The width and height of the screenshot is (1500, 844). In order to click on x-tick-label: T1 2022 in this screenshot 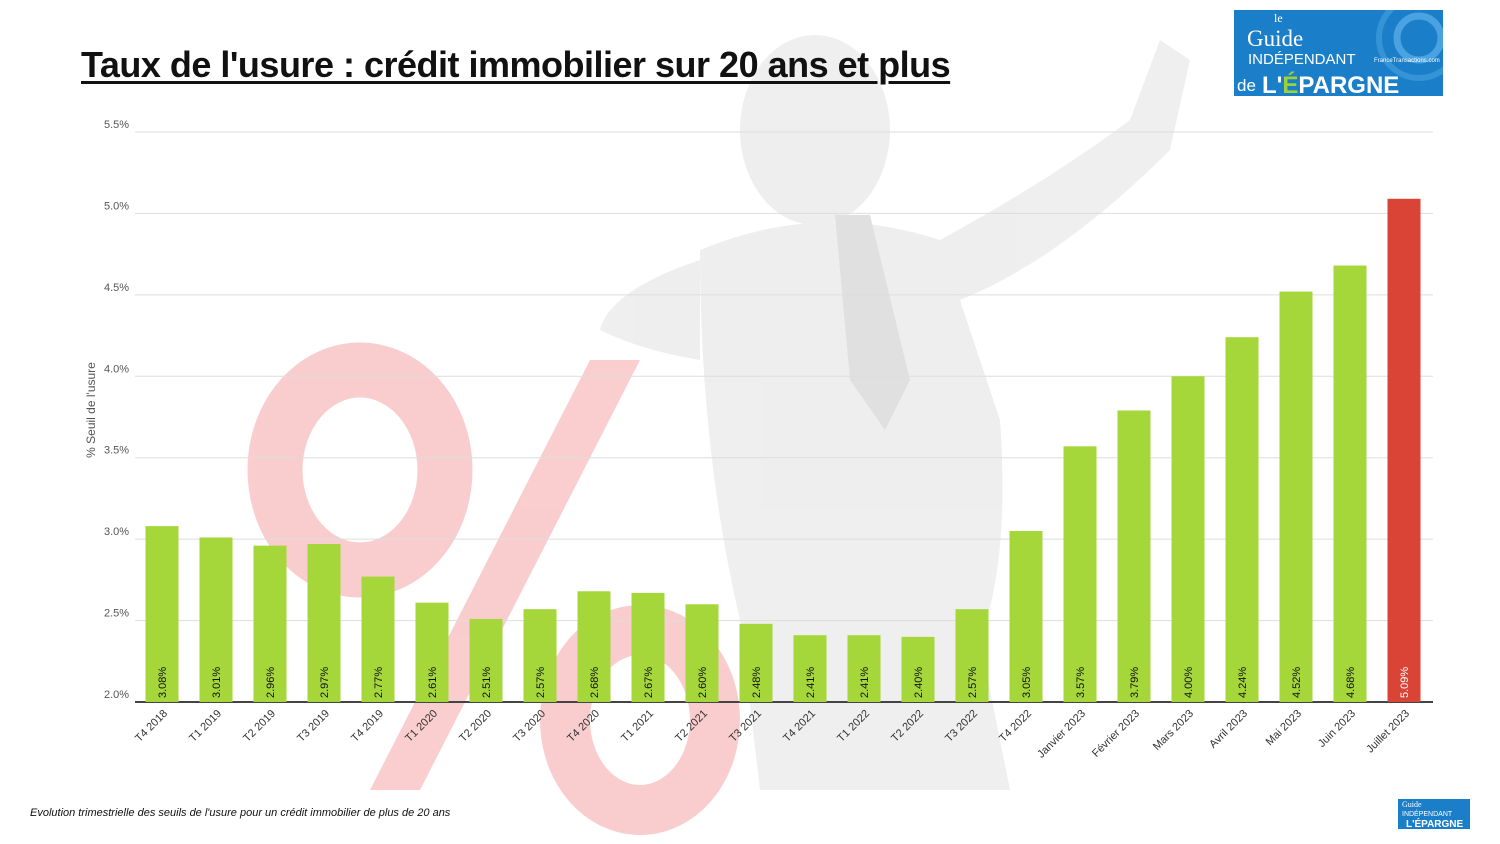, I will do `click(853, 726)`.